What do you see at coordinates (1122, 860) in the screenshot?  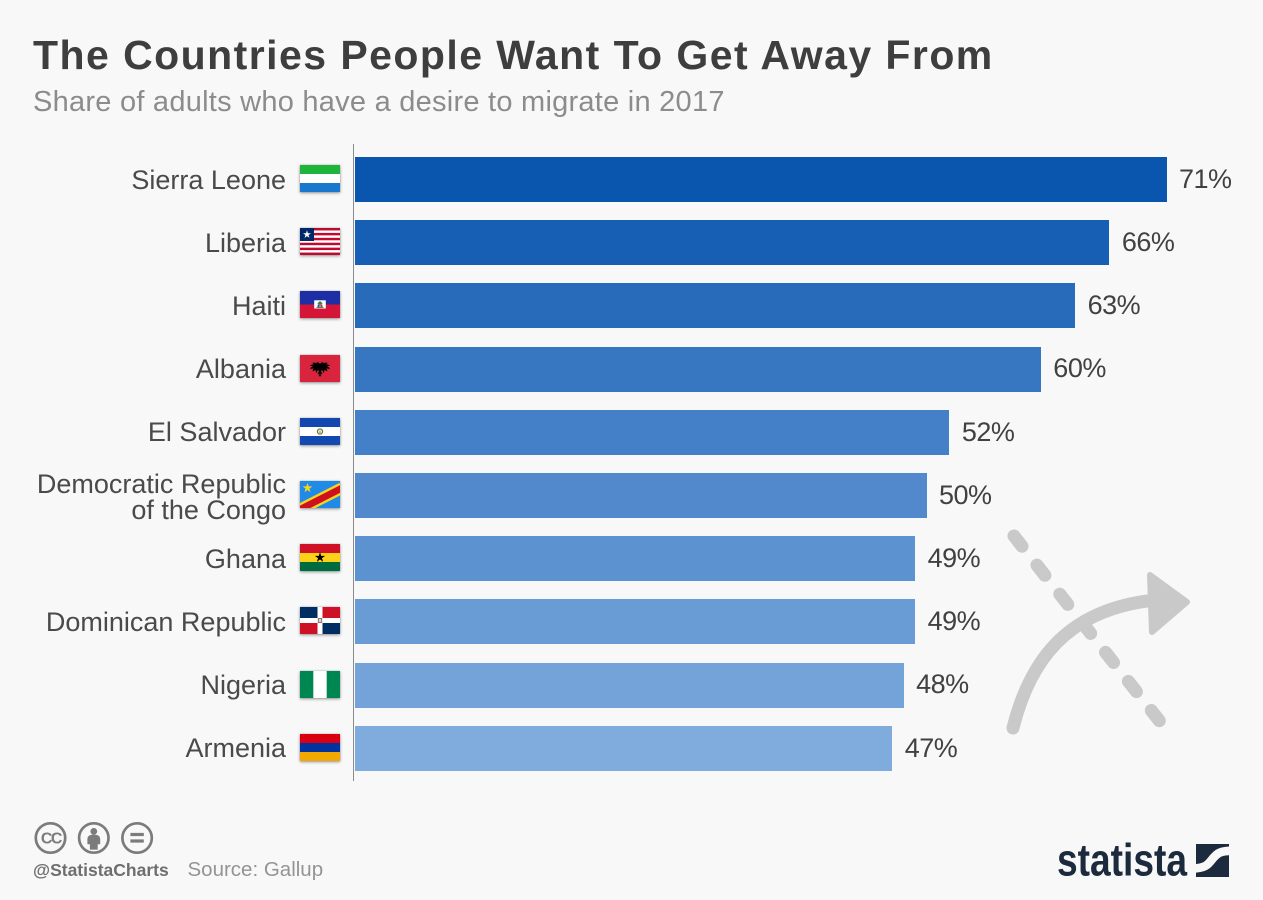 I see `svg-text: statista` at bounding box center [1122, 860].